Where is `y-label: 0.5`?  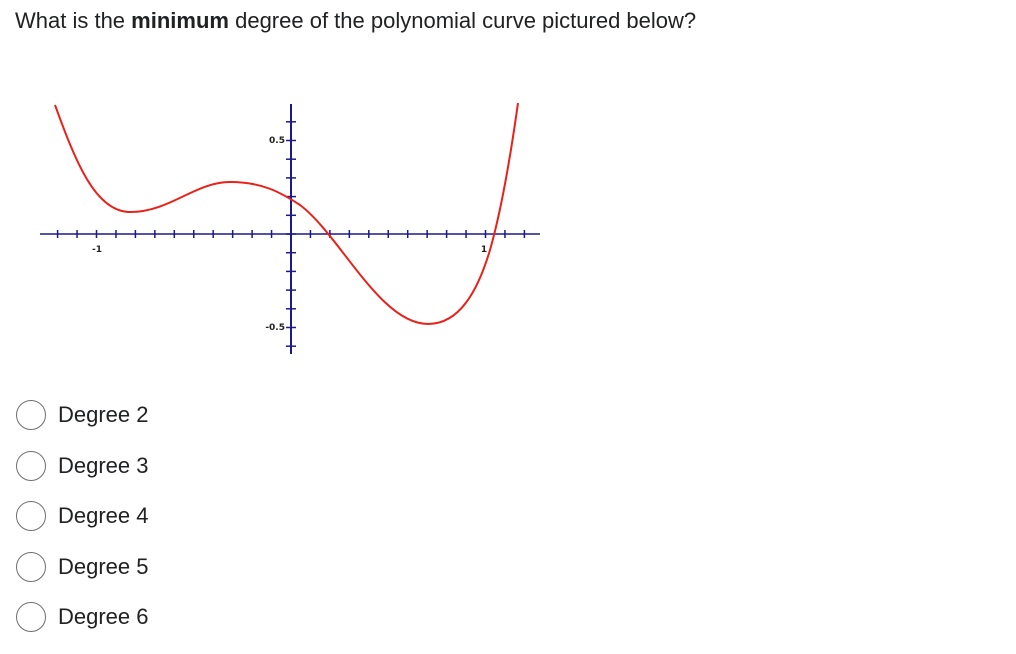 y-label: 0.5 is located at coordinates (277, 141).